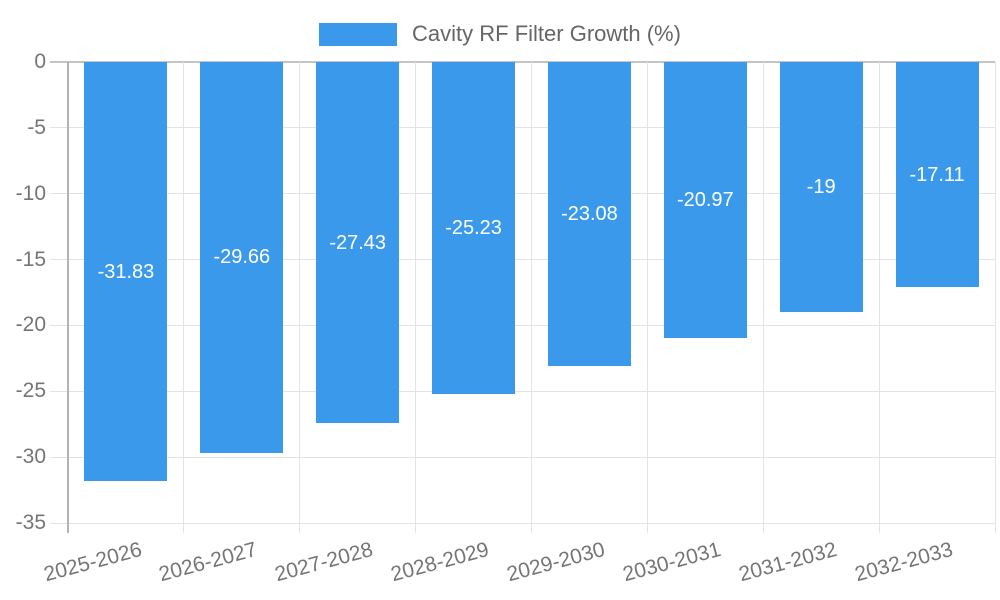 This screenshot has height=600, width=1000. Describe the element at coordinates (546, 33) in the screenshot. I see `legend-label: Cavity RF Filter Growth (%)` at that location.